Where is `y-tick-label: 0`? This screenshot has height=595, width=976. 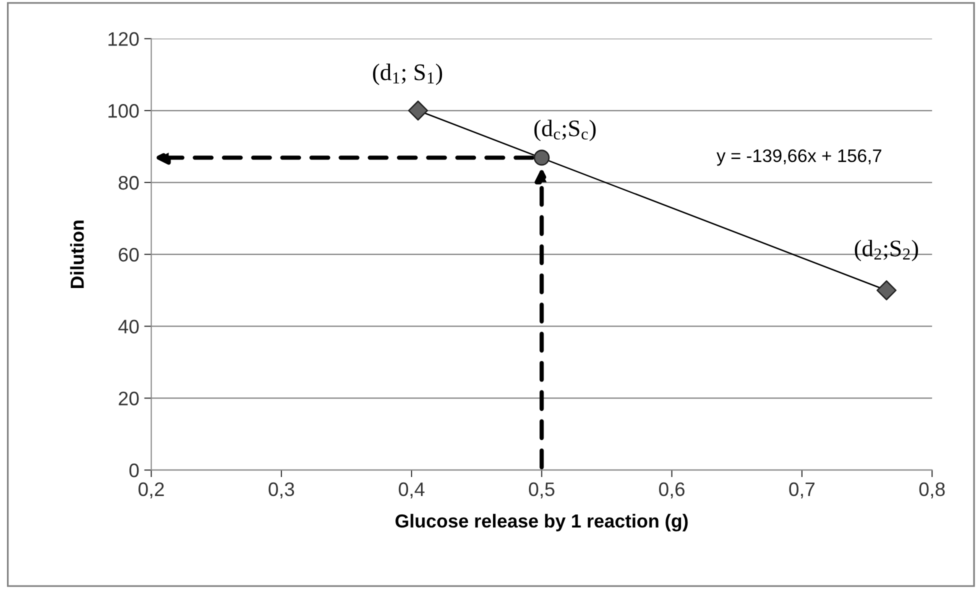
y-tick-label: 0 is located at coordinates (134, 471).